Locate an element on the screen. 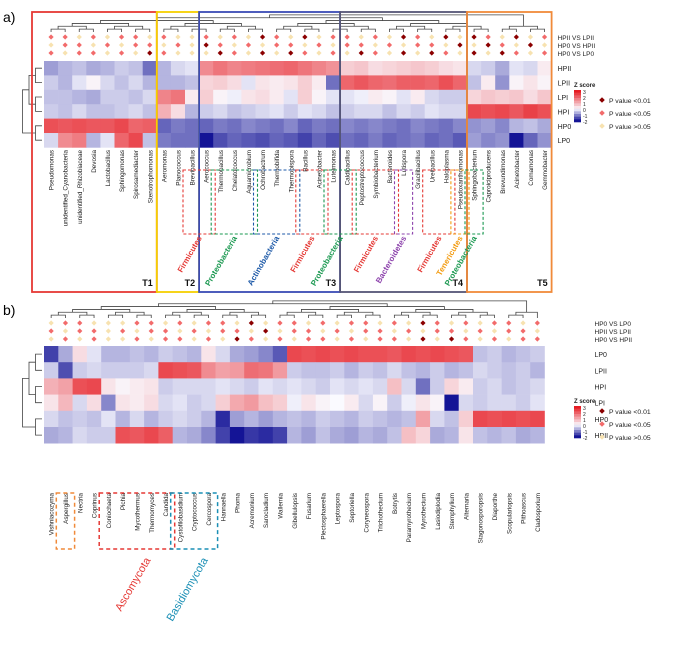 The width and height of the screenshot is (697, 653). taxon-box is located at coordinates (199, 202).